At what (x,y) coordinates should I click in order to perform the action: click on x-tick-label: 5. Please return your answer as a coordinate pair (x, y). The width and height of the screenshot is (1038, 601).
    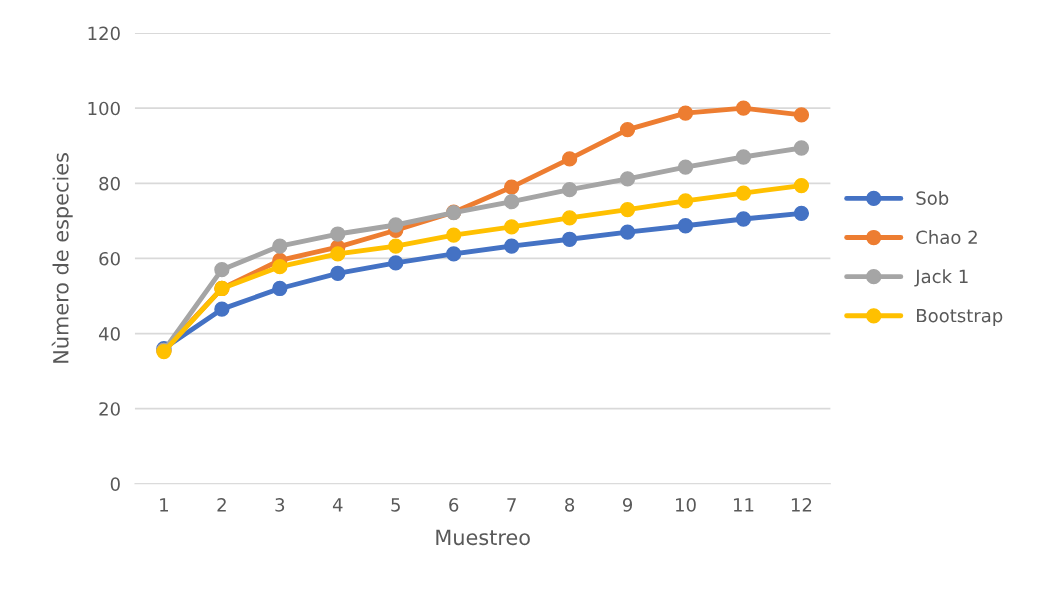
    Looking at the image, I should click on (395, 505).